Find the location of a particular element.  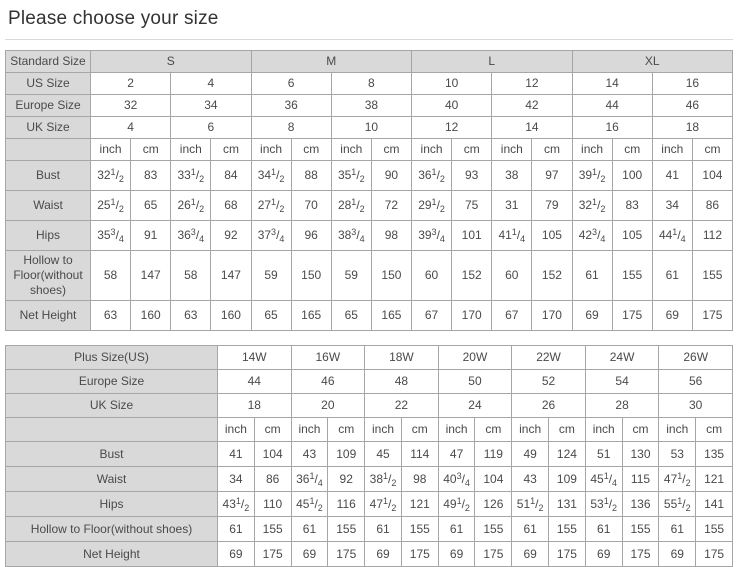

size-value-cell: 40 is located at coordinates (451, 105).